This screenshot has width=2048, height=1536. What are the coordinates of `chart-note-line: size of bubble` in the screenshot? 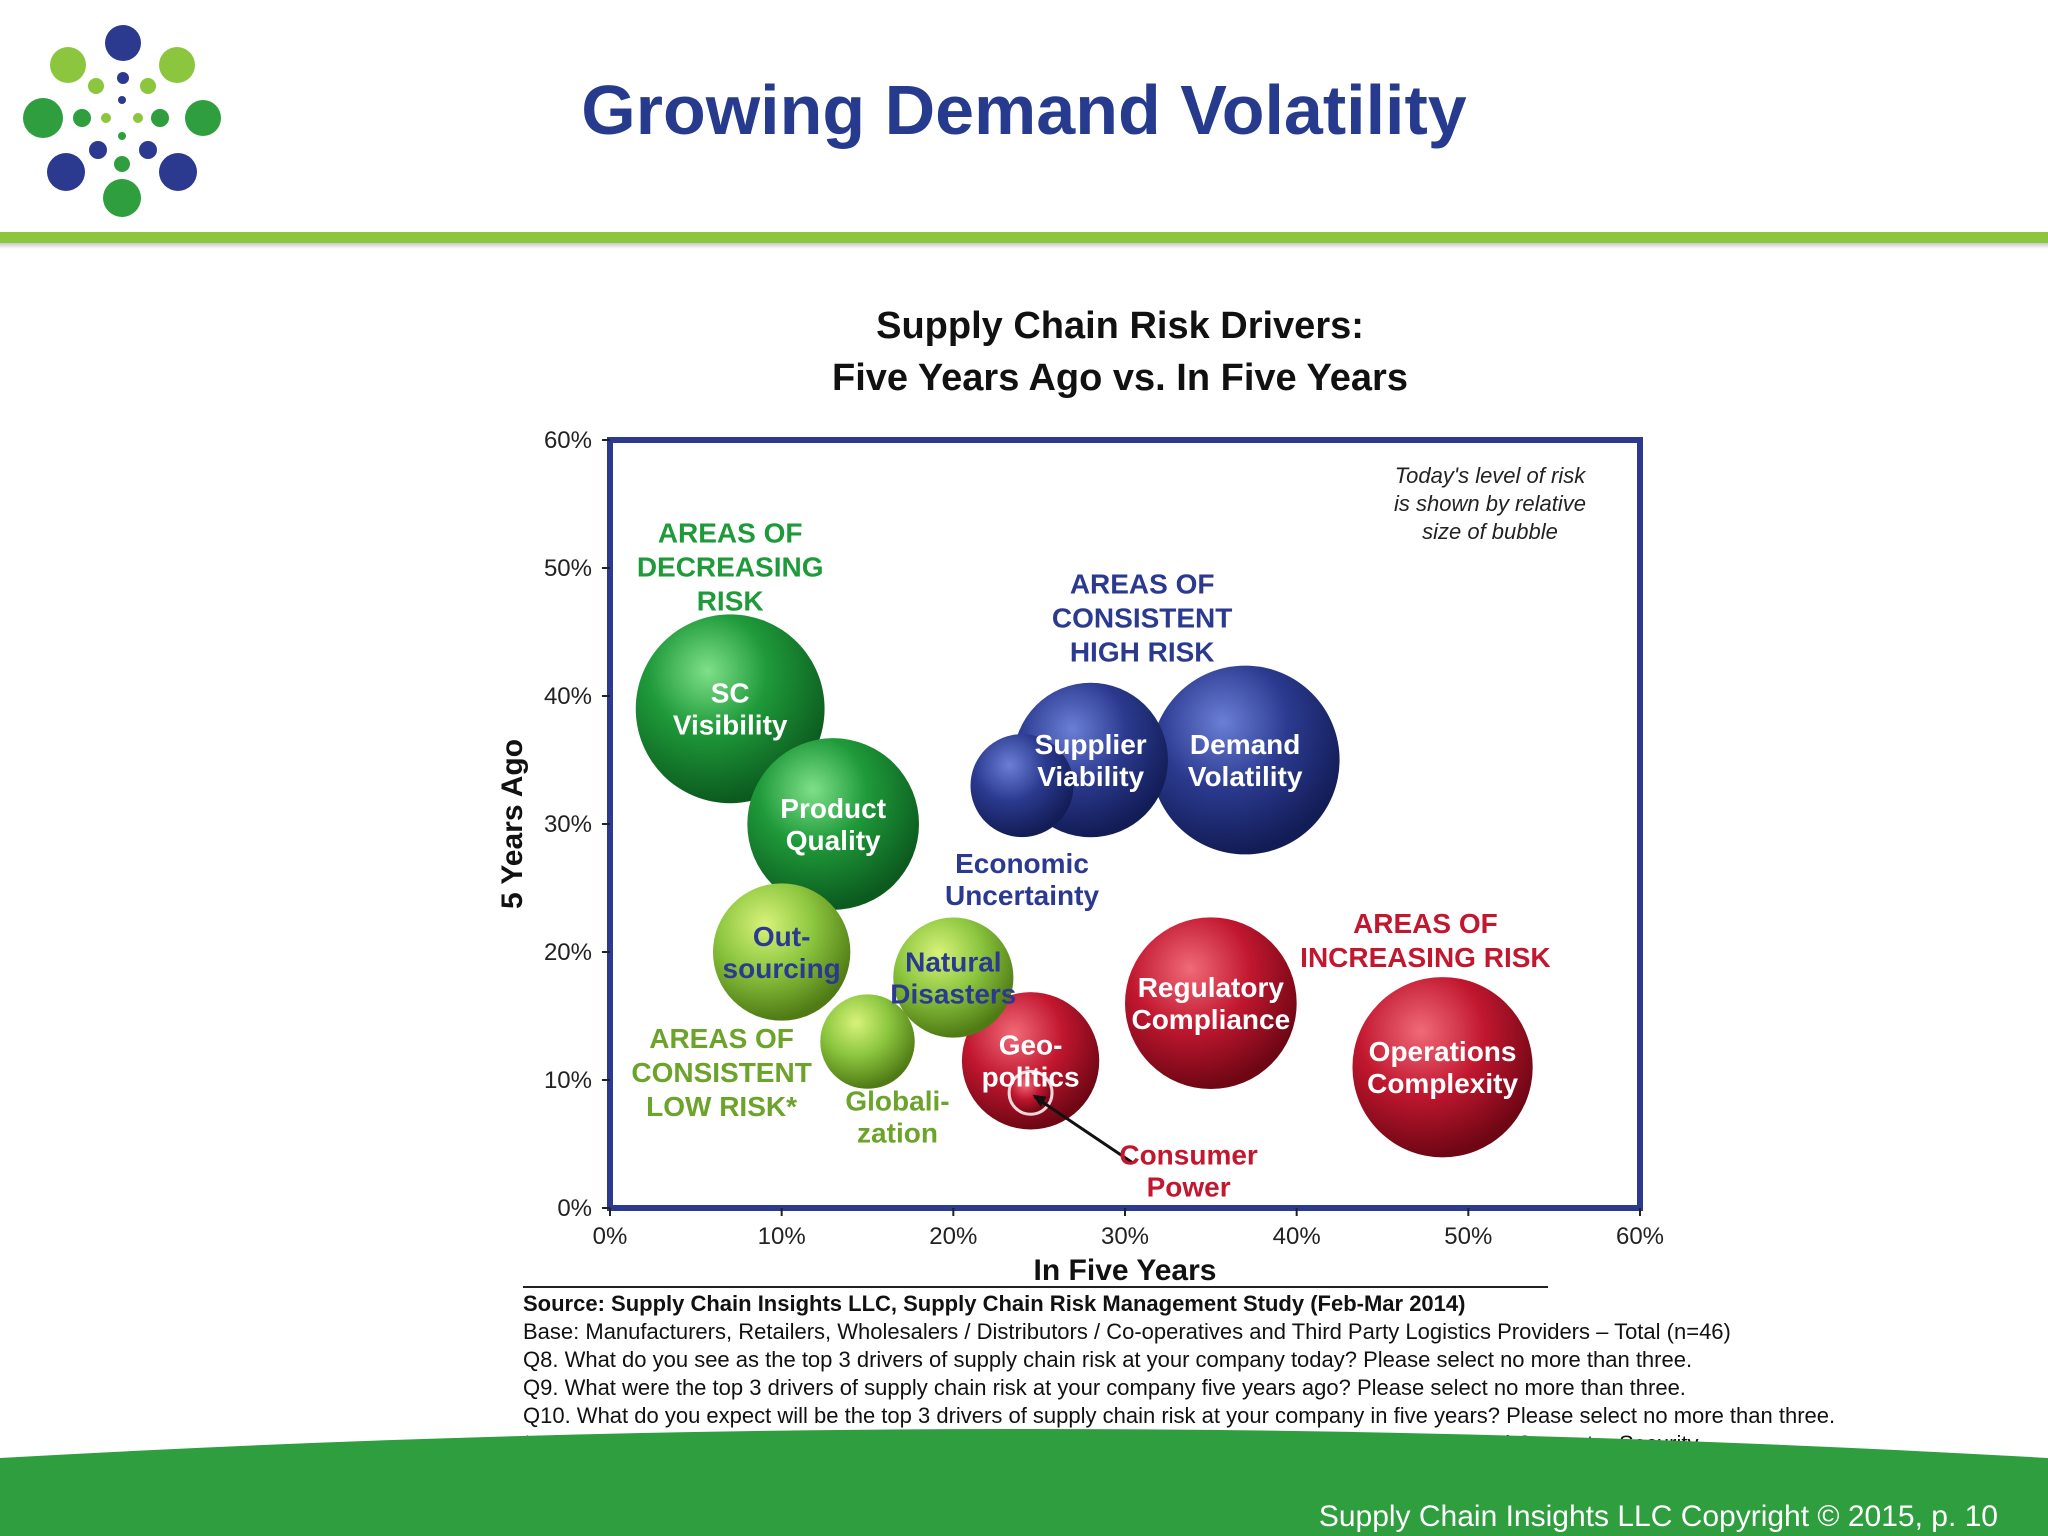 It's located at (1490, 531).